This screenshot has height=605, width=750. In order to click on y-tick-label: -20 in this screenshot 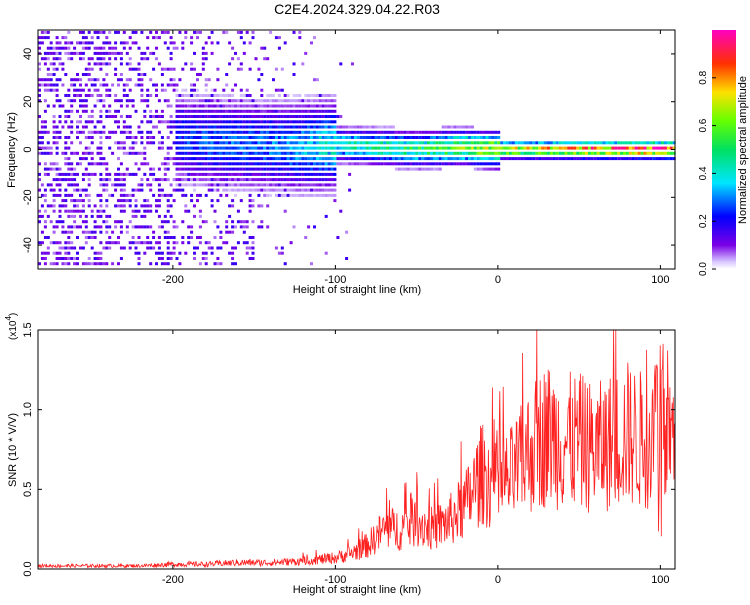, I will do `click(28, 197)`.